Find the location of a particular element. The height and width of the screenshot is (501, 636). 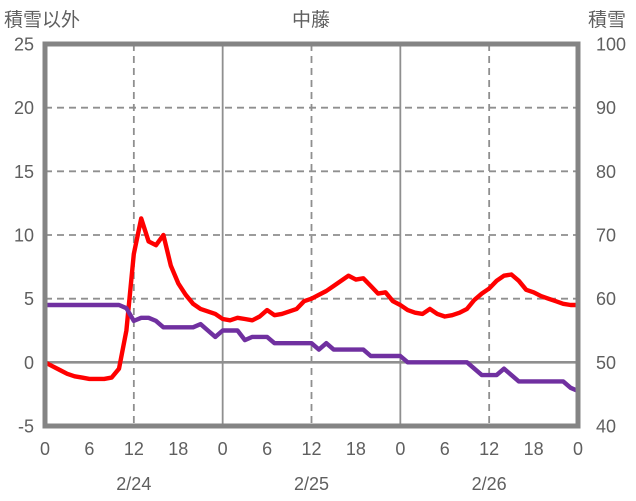

left-axis-tick-label: 25 is located at coordinates (24, 45).